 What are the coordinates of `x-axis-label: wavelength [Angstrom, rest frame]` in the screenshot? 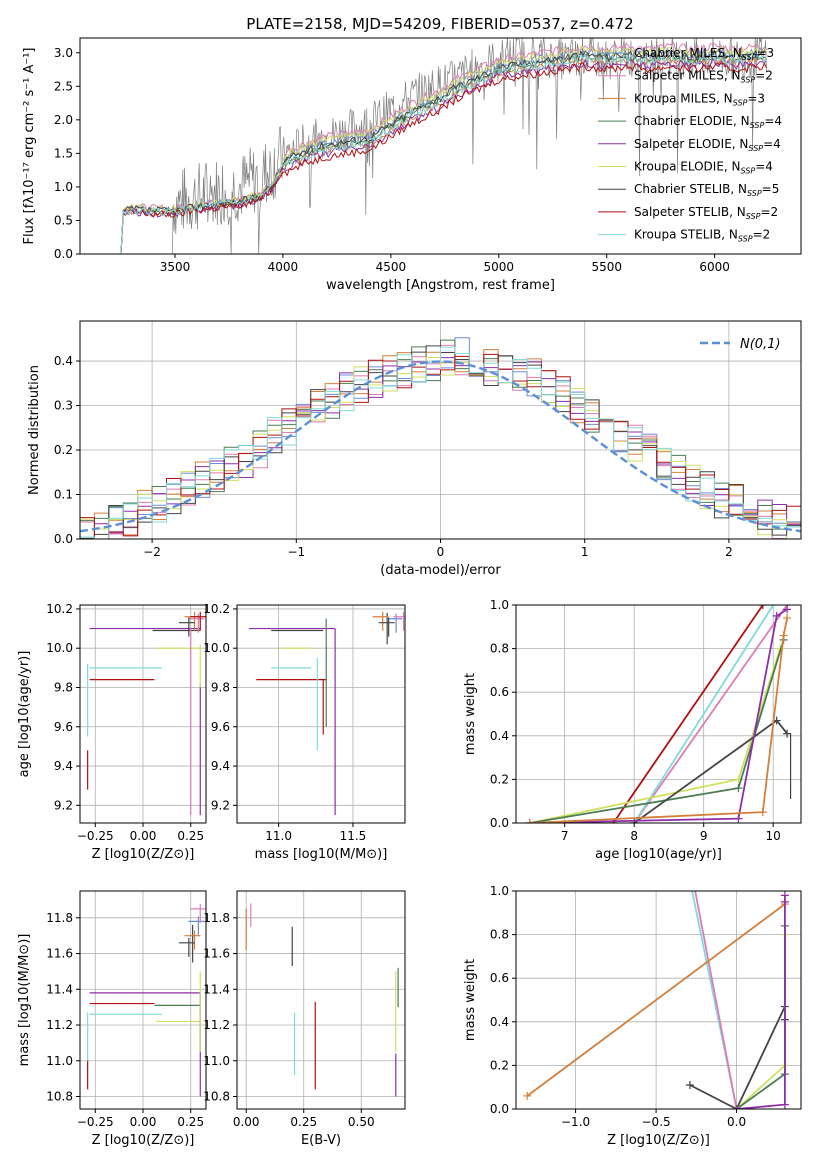 It's located at (440, 285).